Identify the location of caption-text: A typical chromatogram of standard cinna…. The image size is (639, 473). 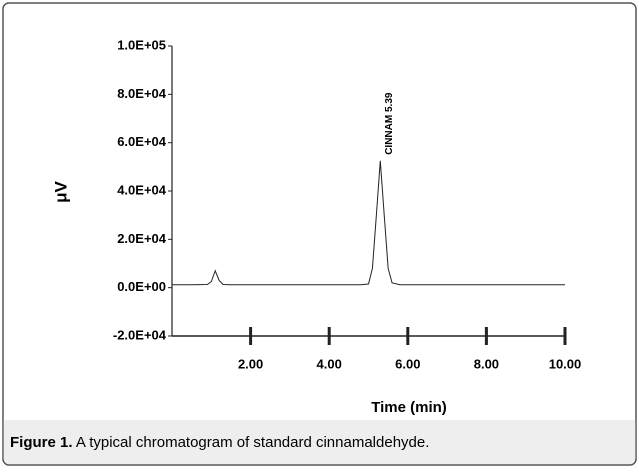
(253, 442).